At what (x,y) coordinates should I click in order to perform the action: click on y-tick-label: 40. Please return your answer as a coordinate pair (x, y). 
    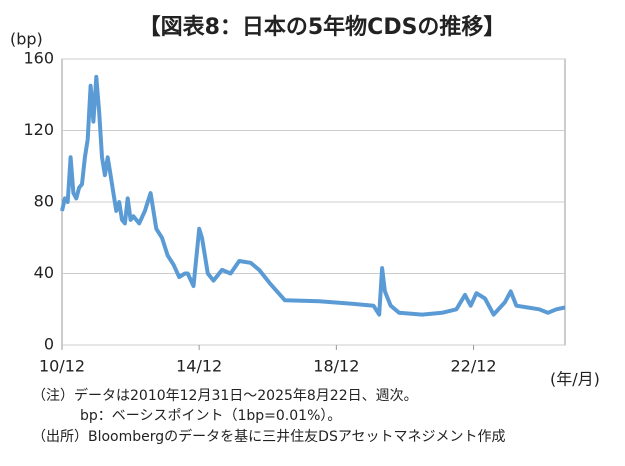
    Looking at the image, I should click on (44, 272).